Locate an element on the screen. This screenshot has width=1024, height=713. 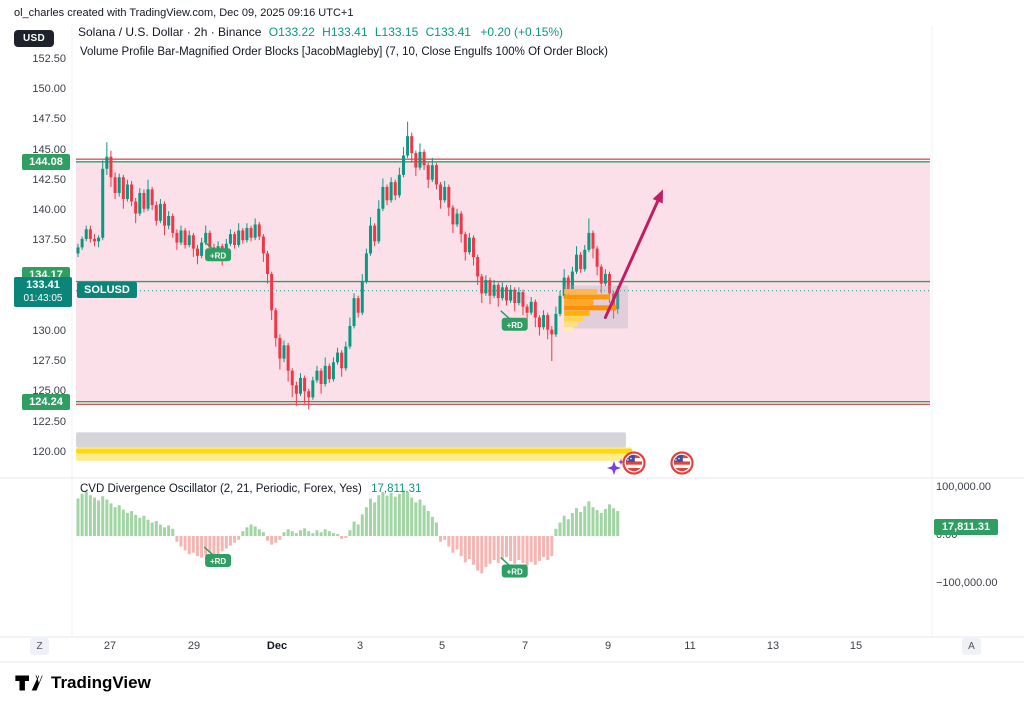
trend-arrow-drawing is located at coordinates (633, 254).